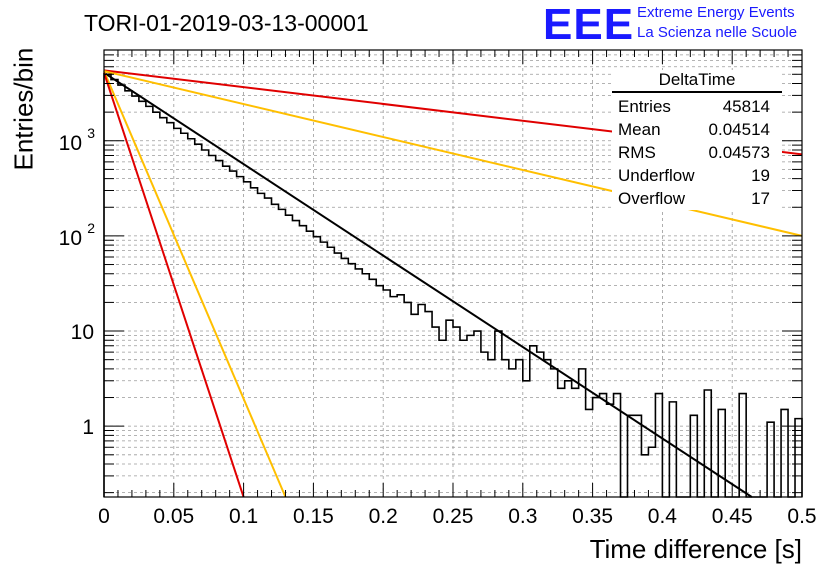  I want to click on y-tick-label-exponent: 2, so click(91, 228).